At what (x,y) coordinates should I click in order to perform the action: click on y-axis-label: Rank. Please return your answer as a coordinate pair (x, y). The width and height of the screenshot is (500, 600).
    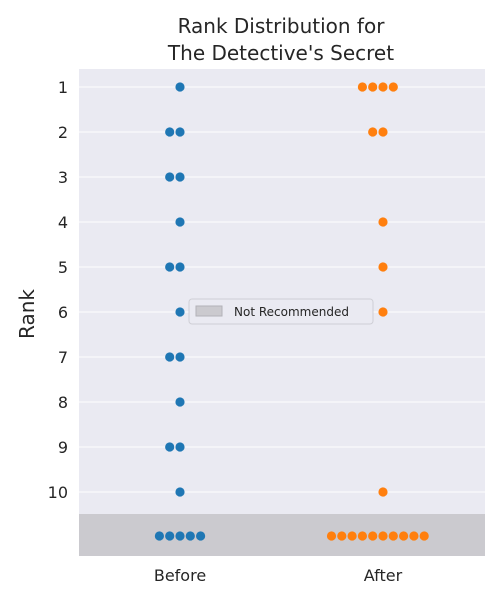
    Looking at the image, I should click on (27, 314).